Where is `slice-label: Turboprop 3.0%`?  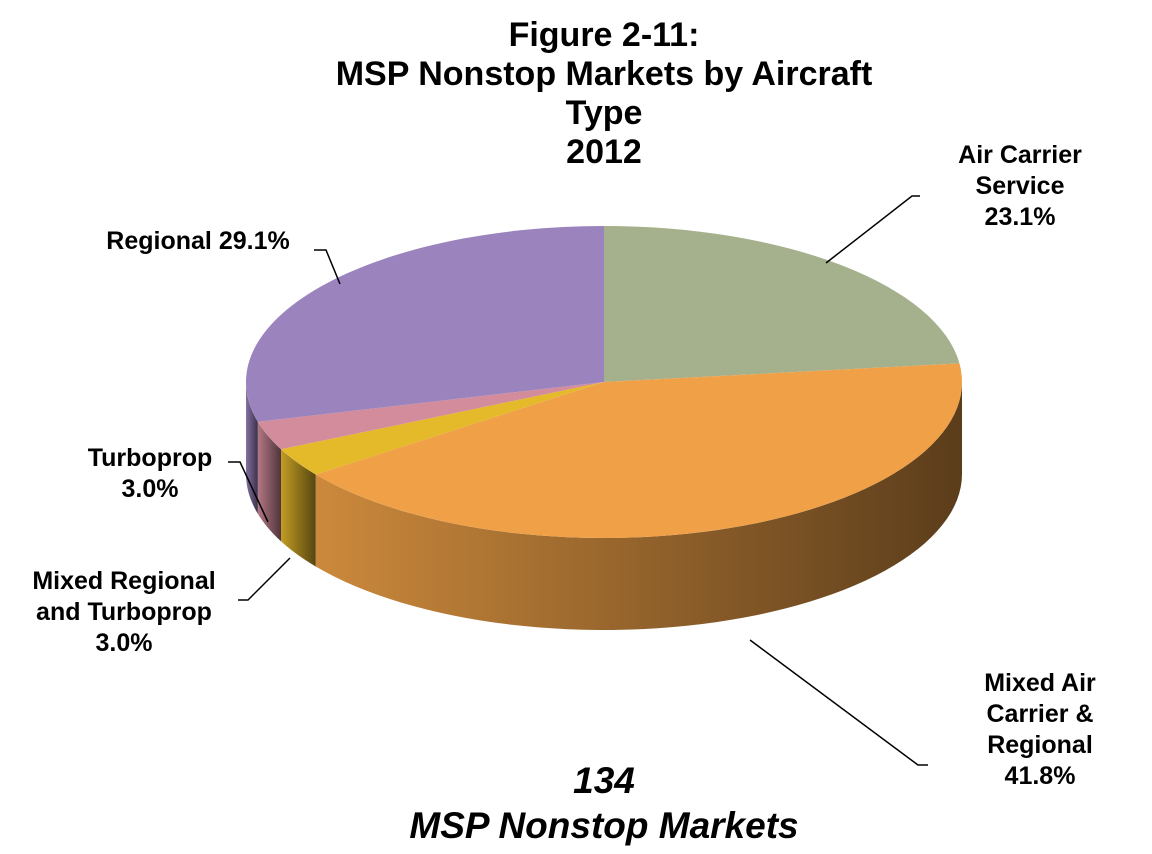
slice-label: Turboprop 3.0% is located at coordinates (150, 474).